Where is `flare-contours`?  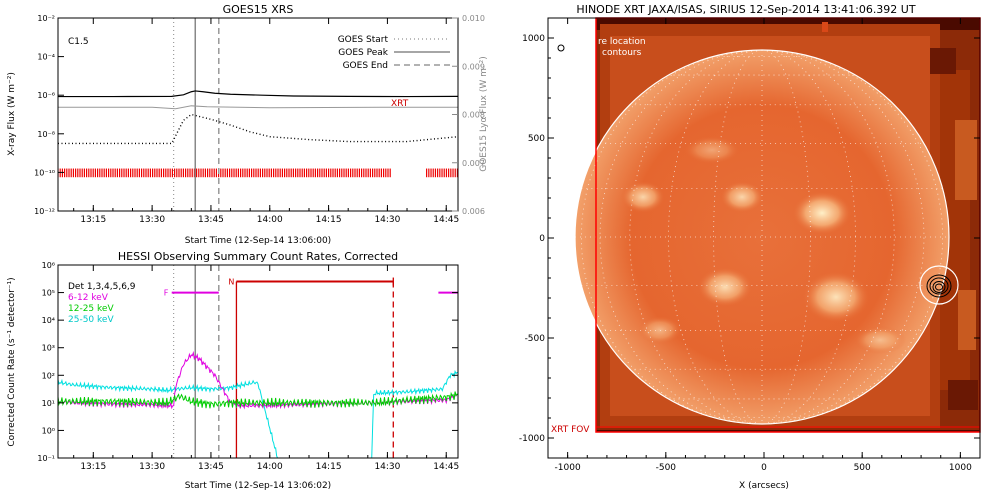
flare-contours is located at coordinates (939, 285).